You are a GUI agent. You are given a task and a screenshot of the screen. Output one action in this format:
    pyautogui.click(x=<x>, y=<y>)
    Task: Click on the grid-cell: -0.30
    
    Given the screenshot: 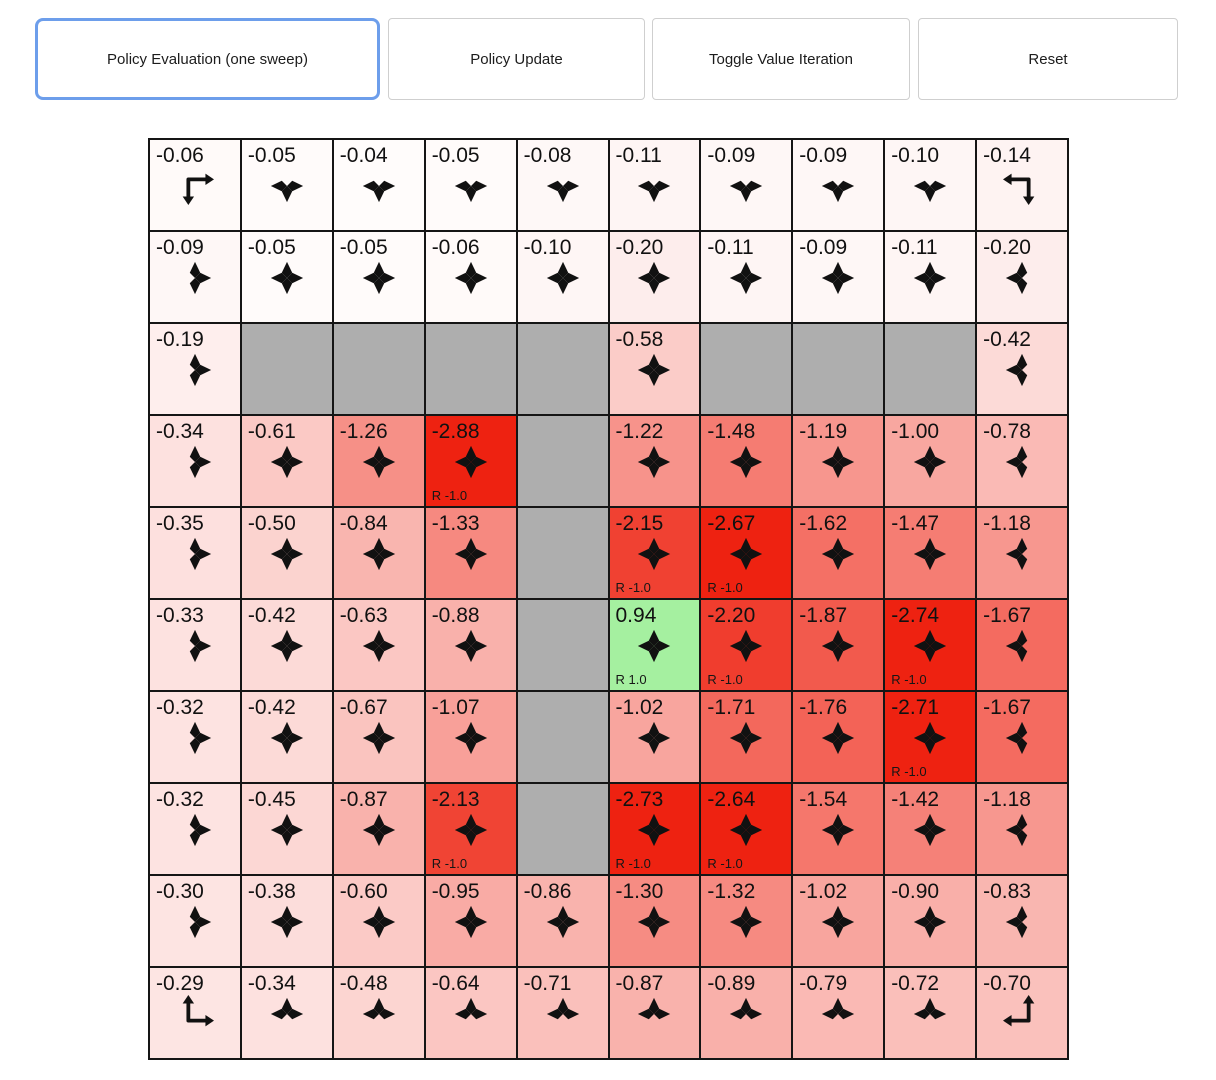 What is the action you would take?
    pyautogui.click(x=195, y=921)
    